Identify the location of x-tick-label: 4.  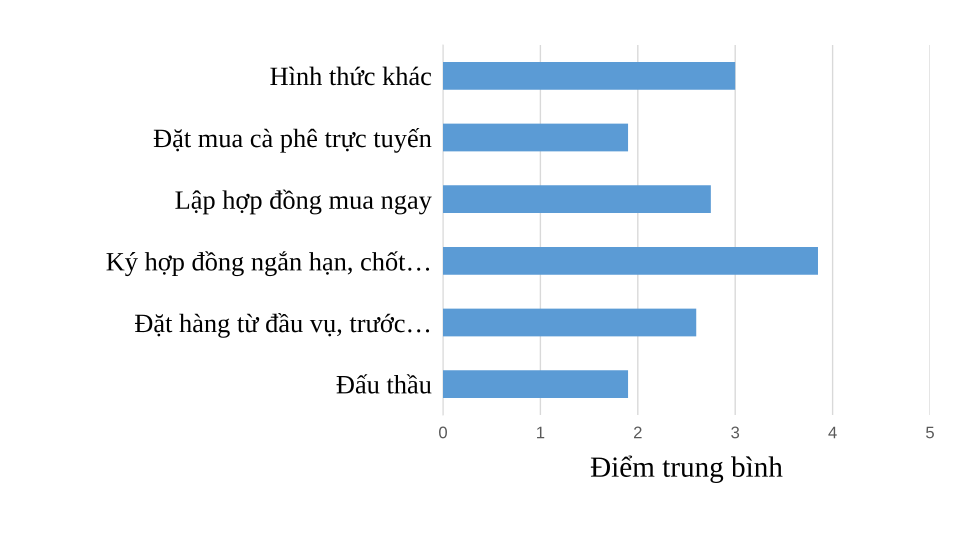
(832, 432).